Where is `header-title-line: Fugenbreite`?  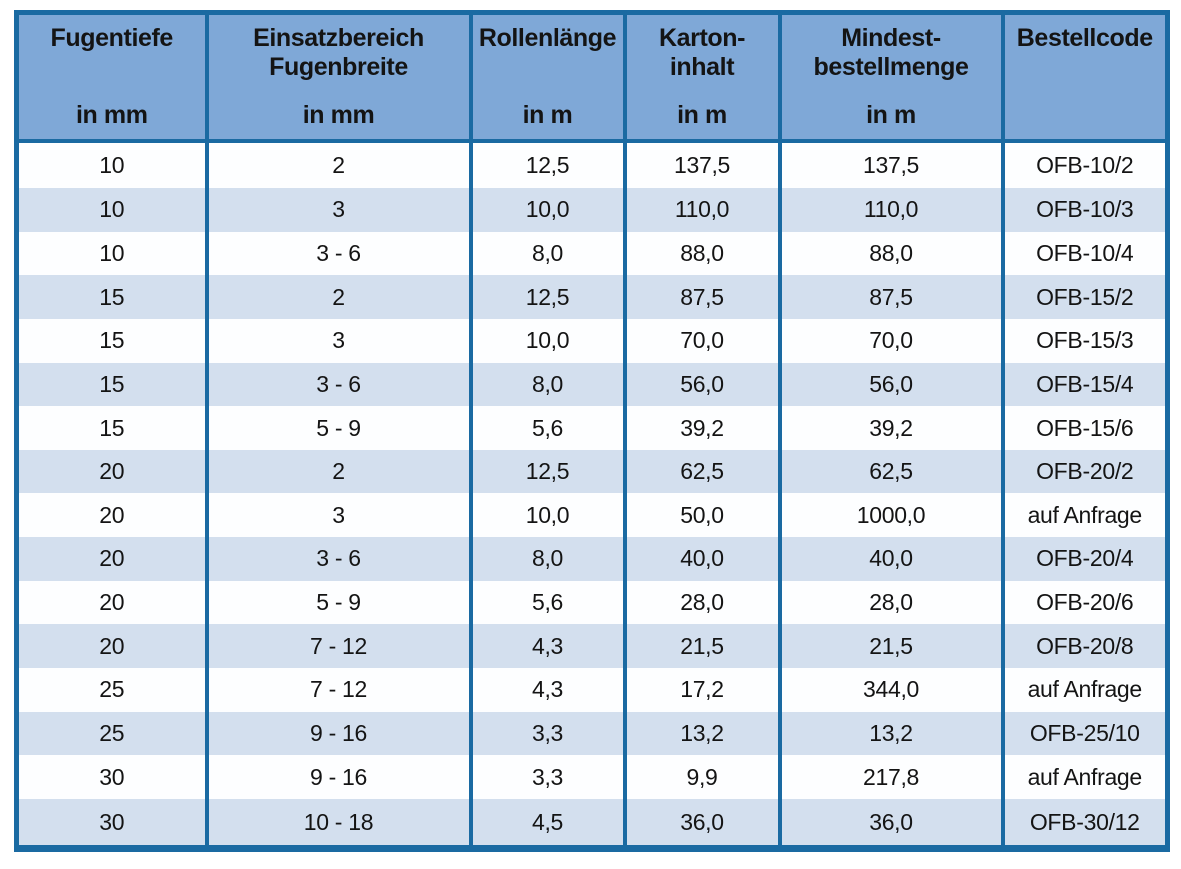
header-title-line: Fugenbreite is located at coordinates (338, 67).